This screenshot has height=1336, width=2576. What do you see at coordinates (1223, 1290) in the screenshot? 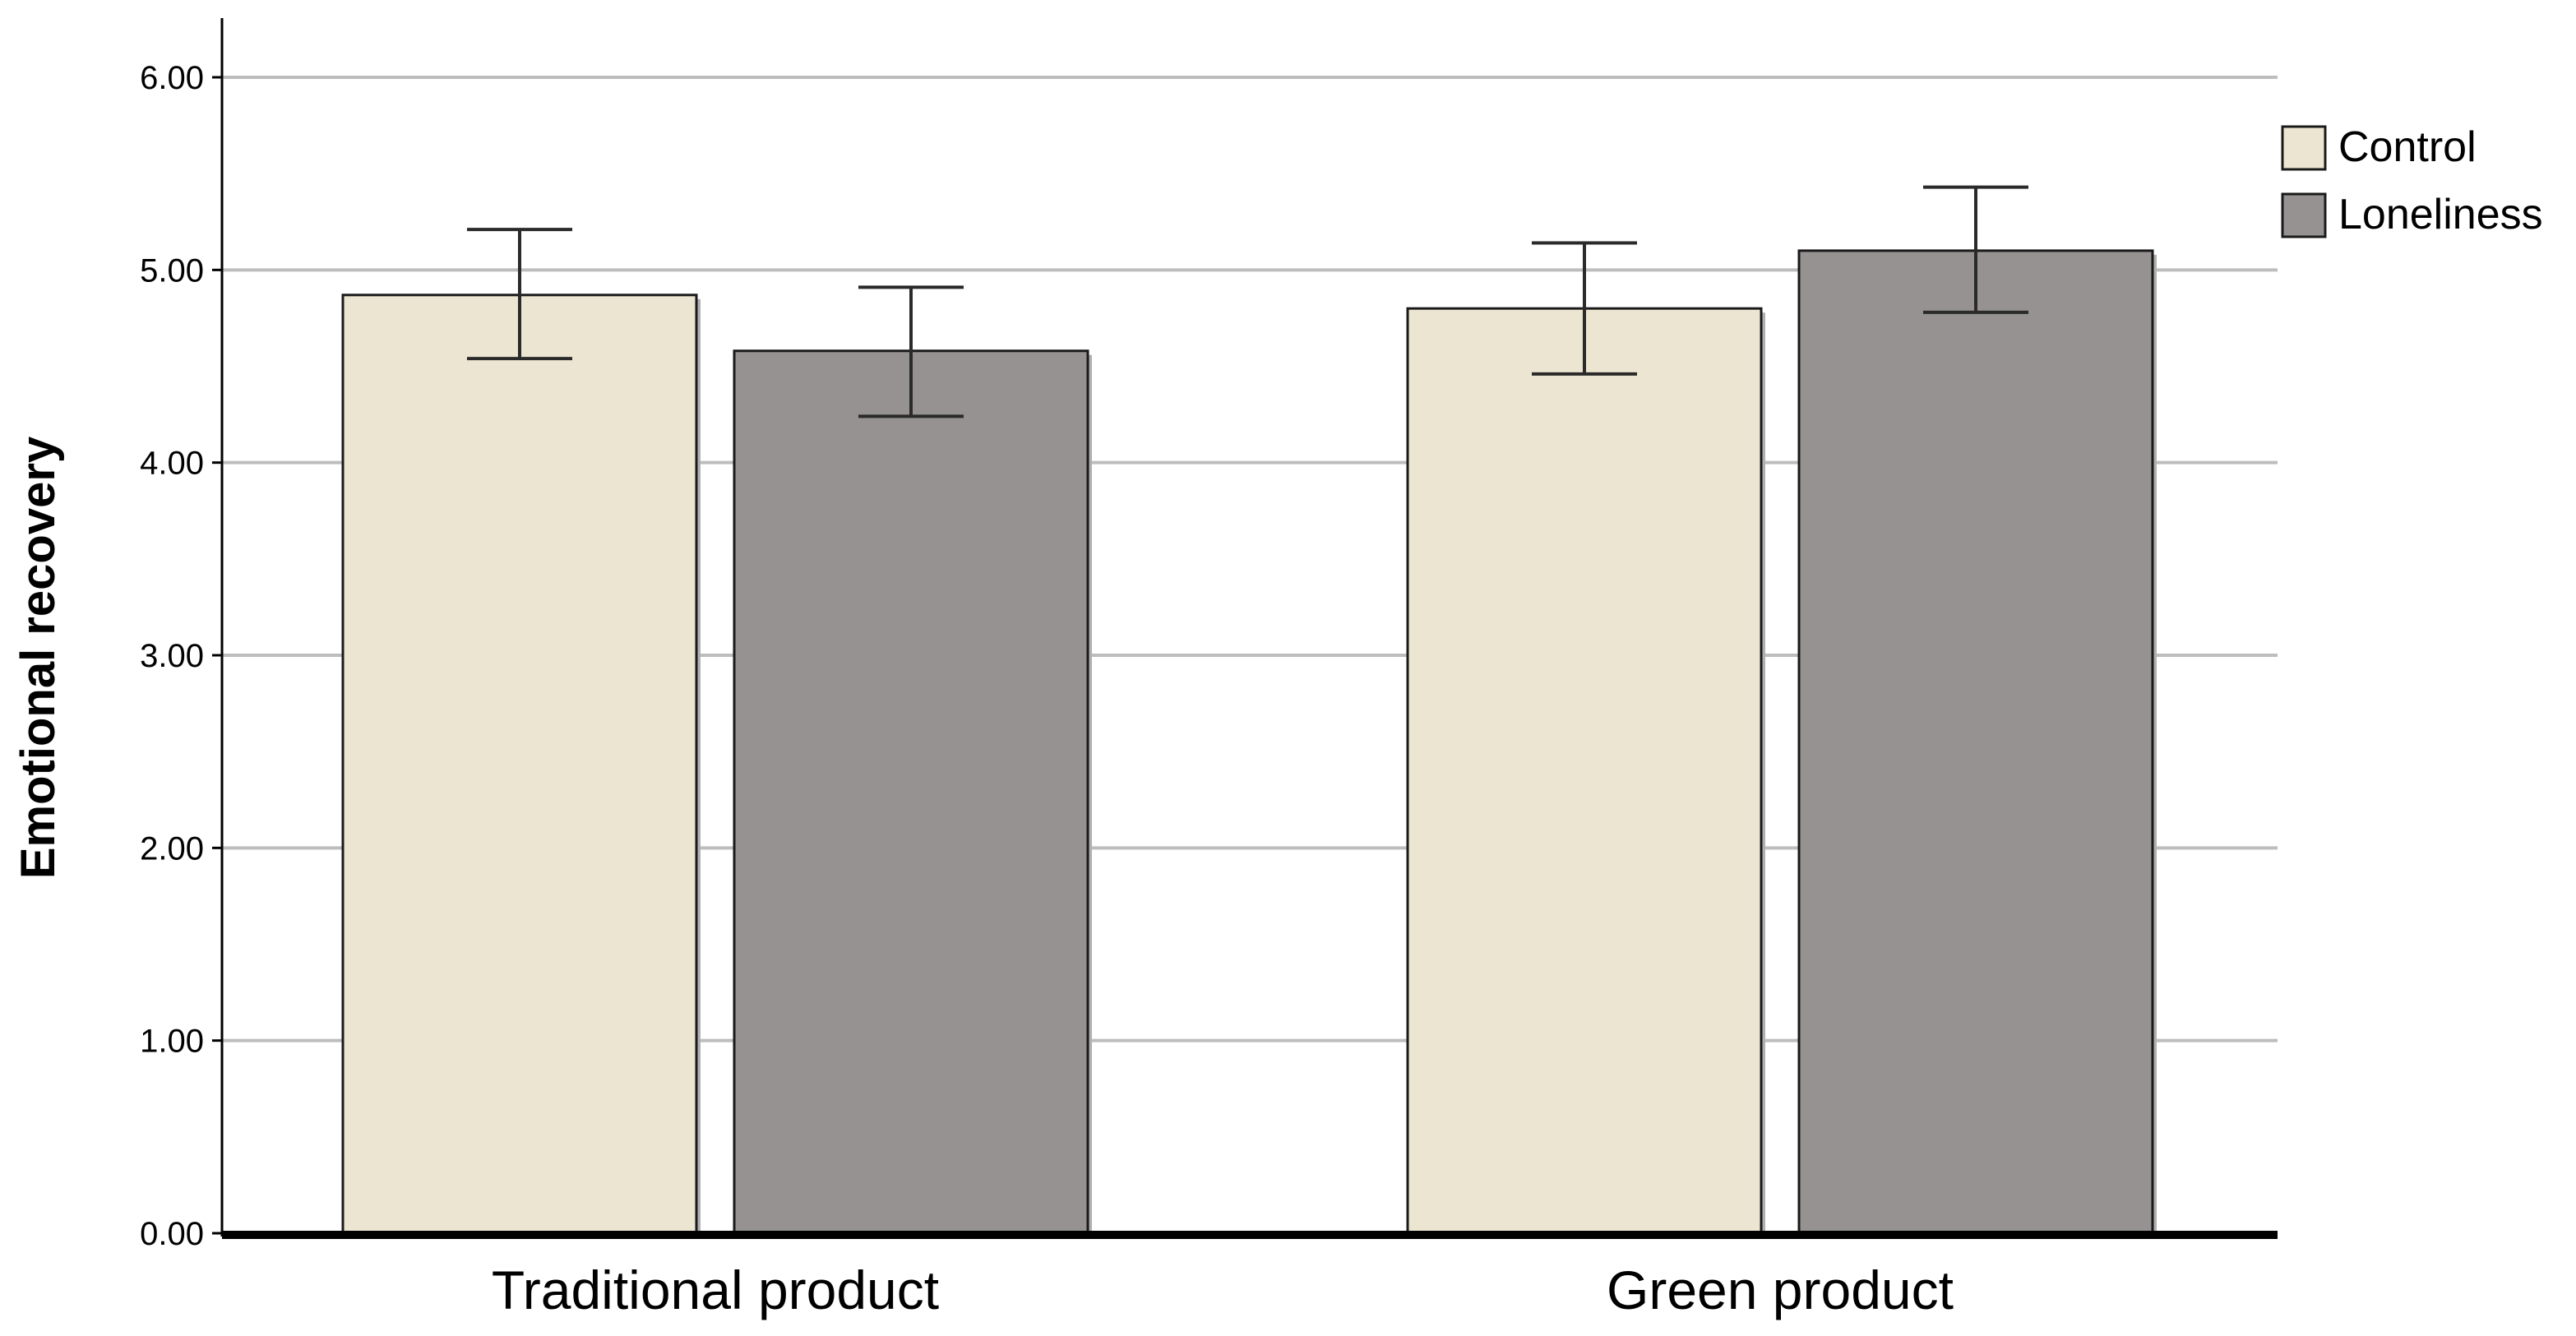
I see `x-axis-categories: Traditional product Green product` at bounding box center [1223, 1290].